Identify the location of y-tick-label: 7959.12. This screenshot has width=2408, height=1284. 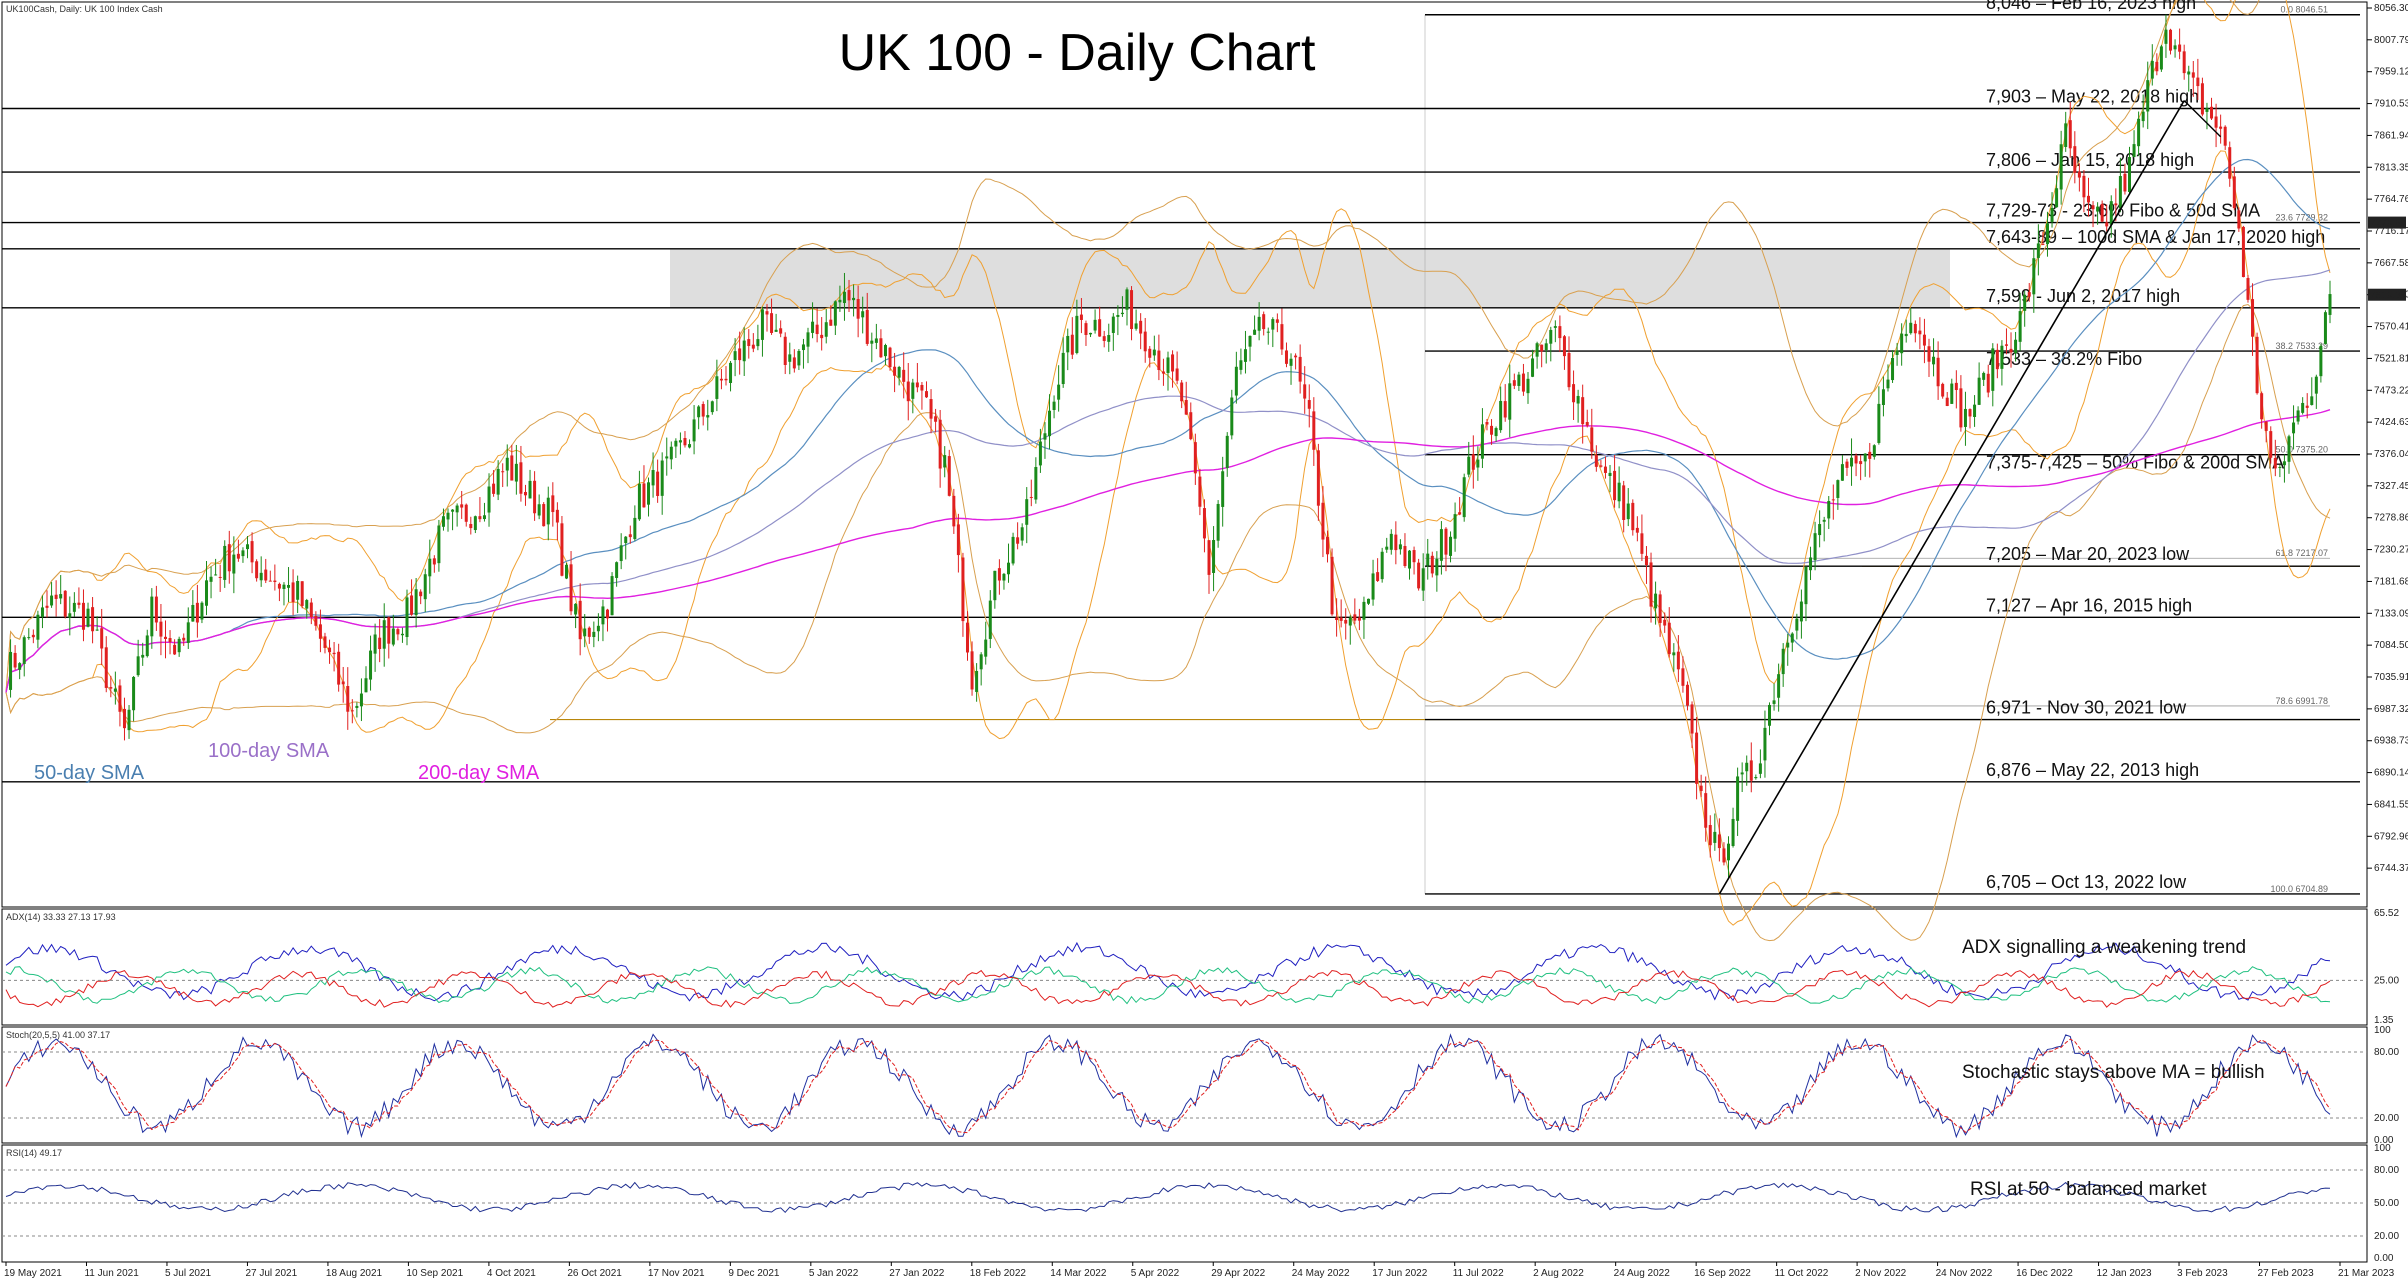
(2391, 72).